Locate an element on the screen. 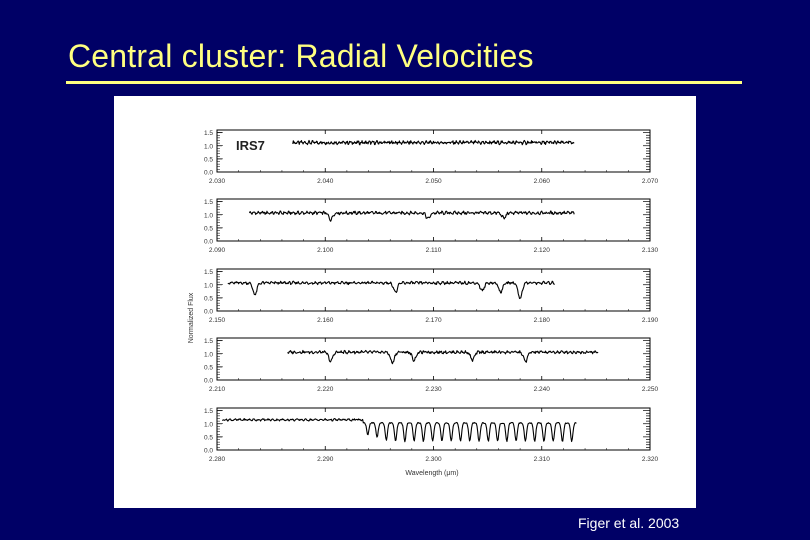 This screenshot has height=540, width=810. x-tick-label: 2.050 is located at coordinates (433, 181).